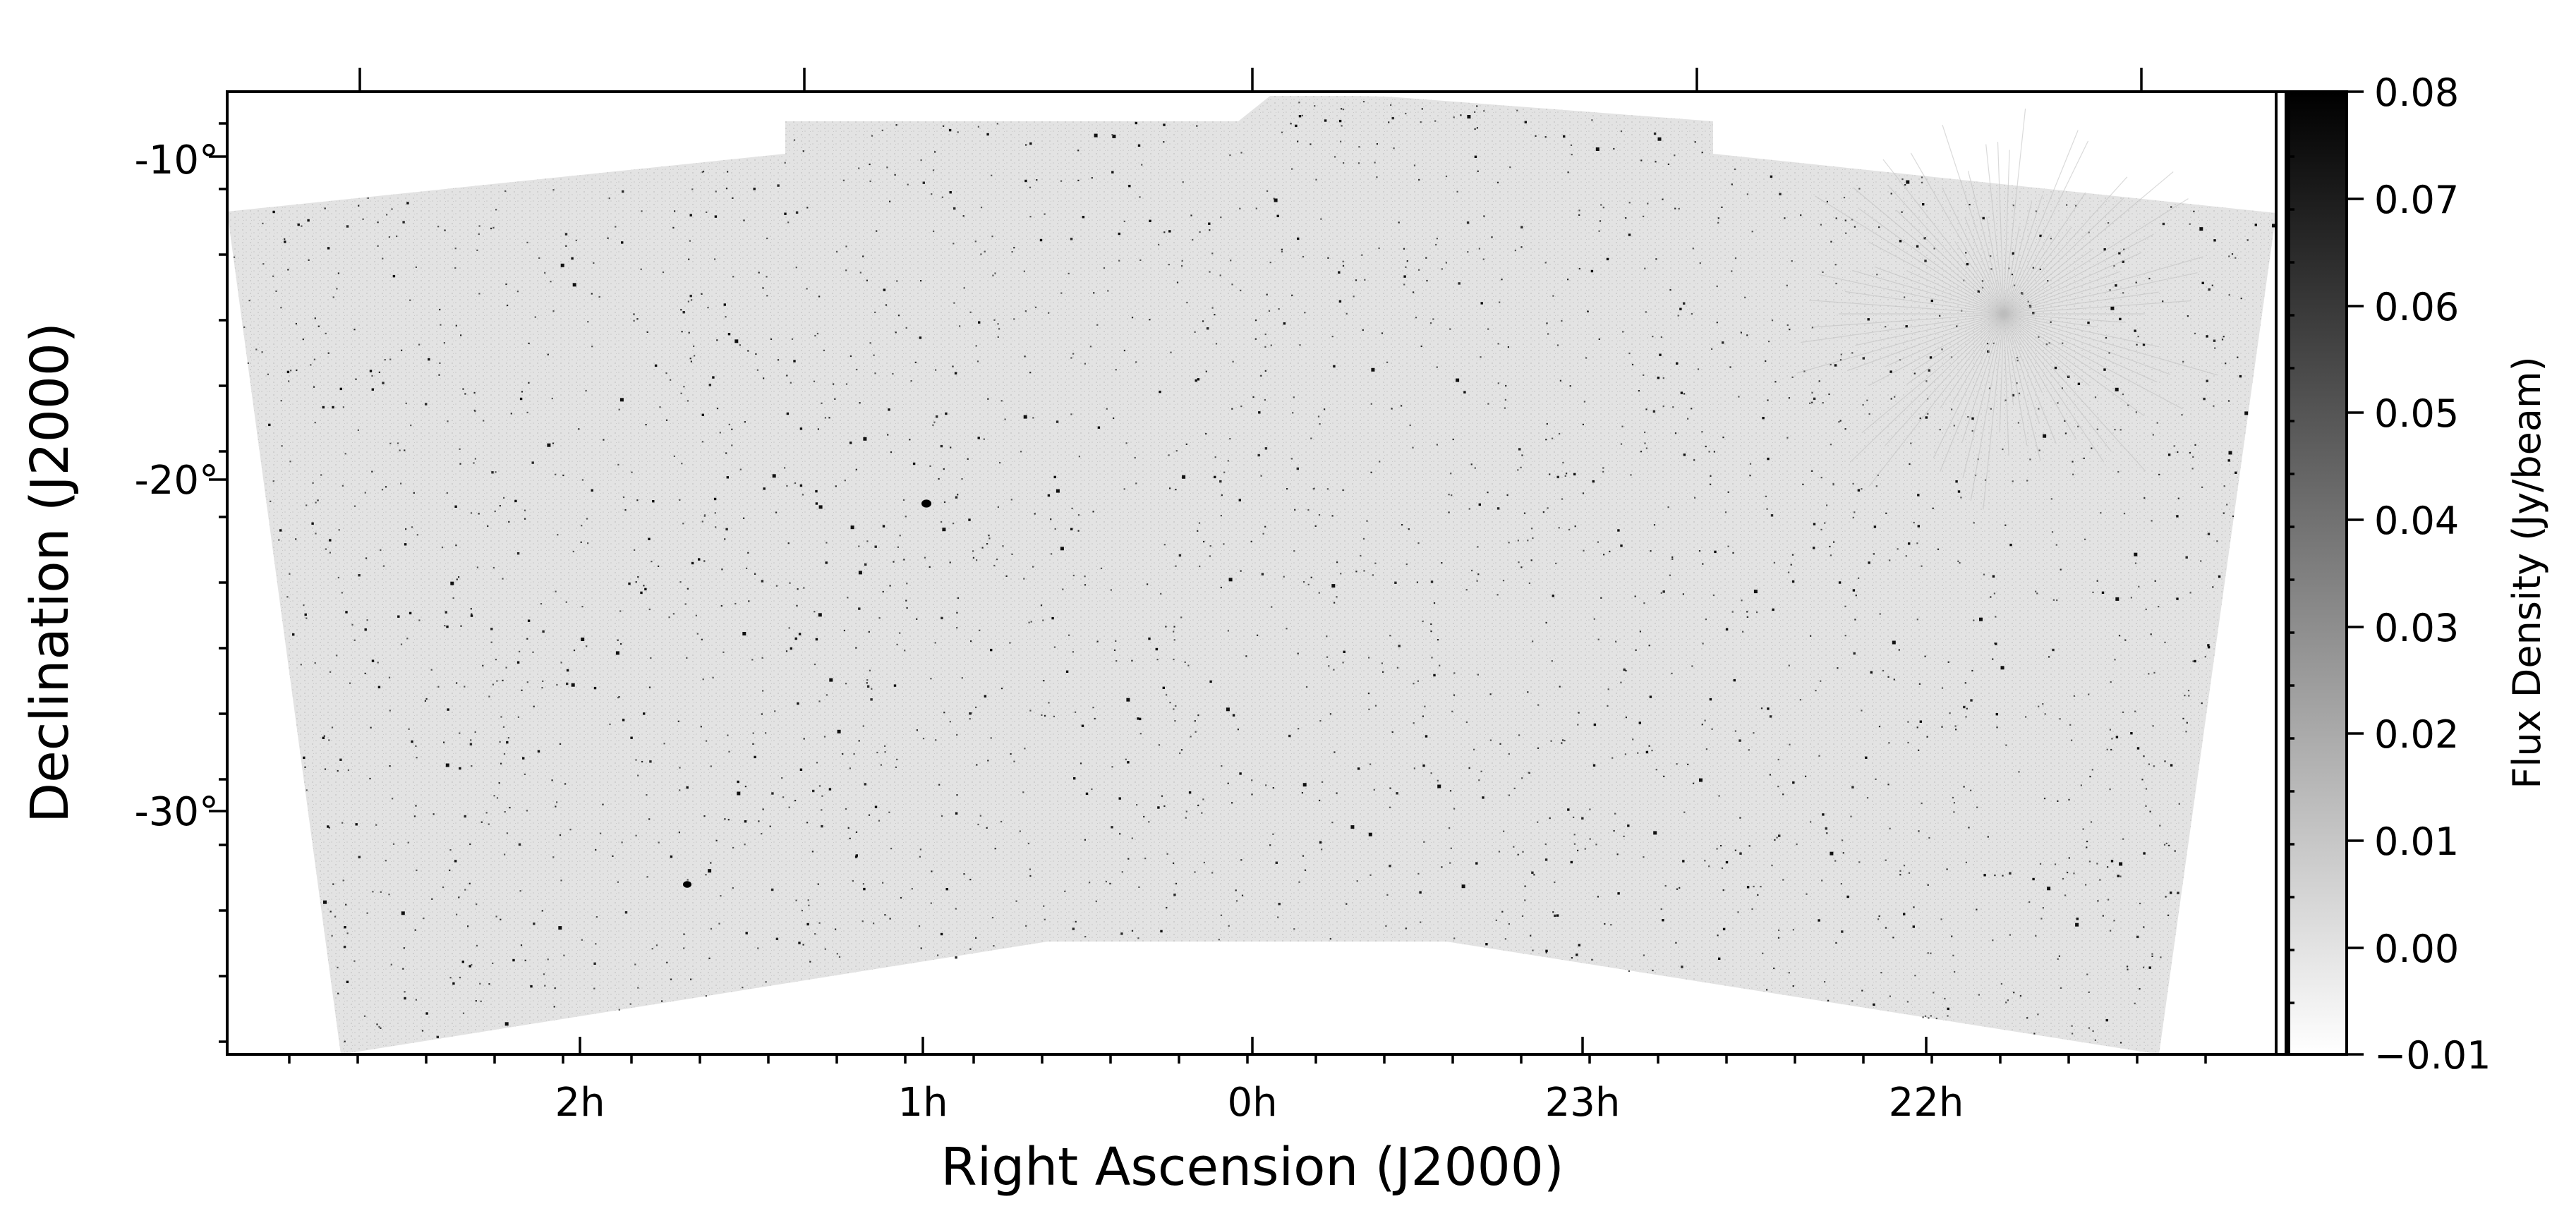 The image size is (2576, 1230). Describe the element at coordinates (2007, 309) in the screenshot. I see `bright-source-artifact` at that location.